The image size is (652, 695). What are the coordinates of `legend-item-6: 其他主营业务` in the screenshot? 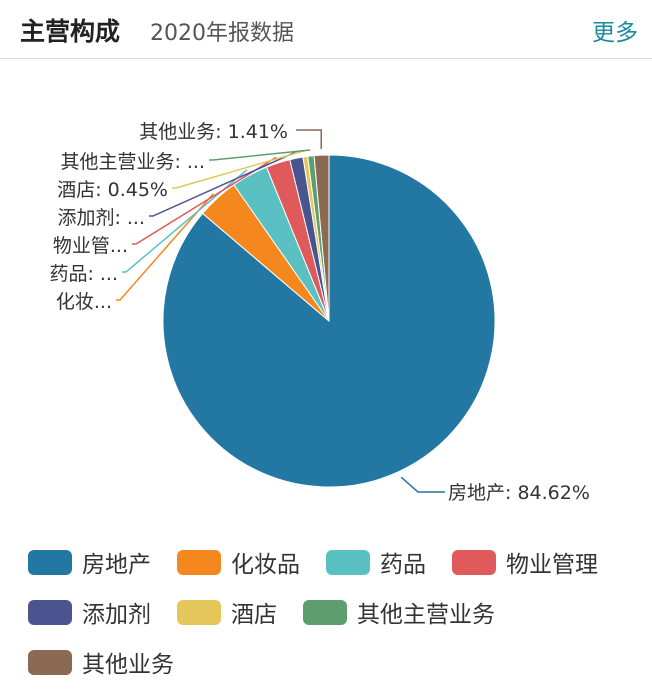 It's located at (399, 612).